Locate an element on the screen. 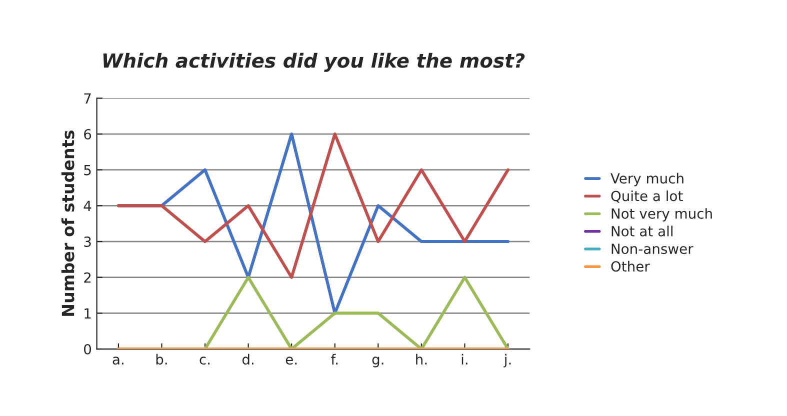 This screenshot has height=416, width=787. x-tick-label: d. is located at coordinates (248, 359).